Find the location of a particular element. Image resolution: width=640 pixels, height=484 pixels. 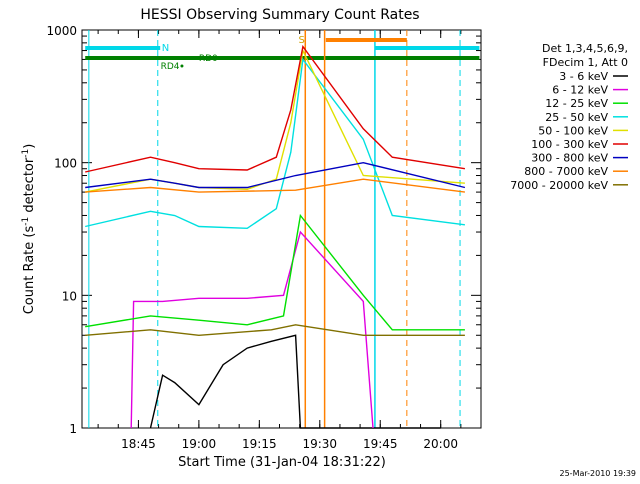

legend-entry: 300 - 800 keV is located at coordinates (569, 158).